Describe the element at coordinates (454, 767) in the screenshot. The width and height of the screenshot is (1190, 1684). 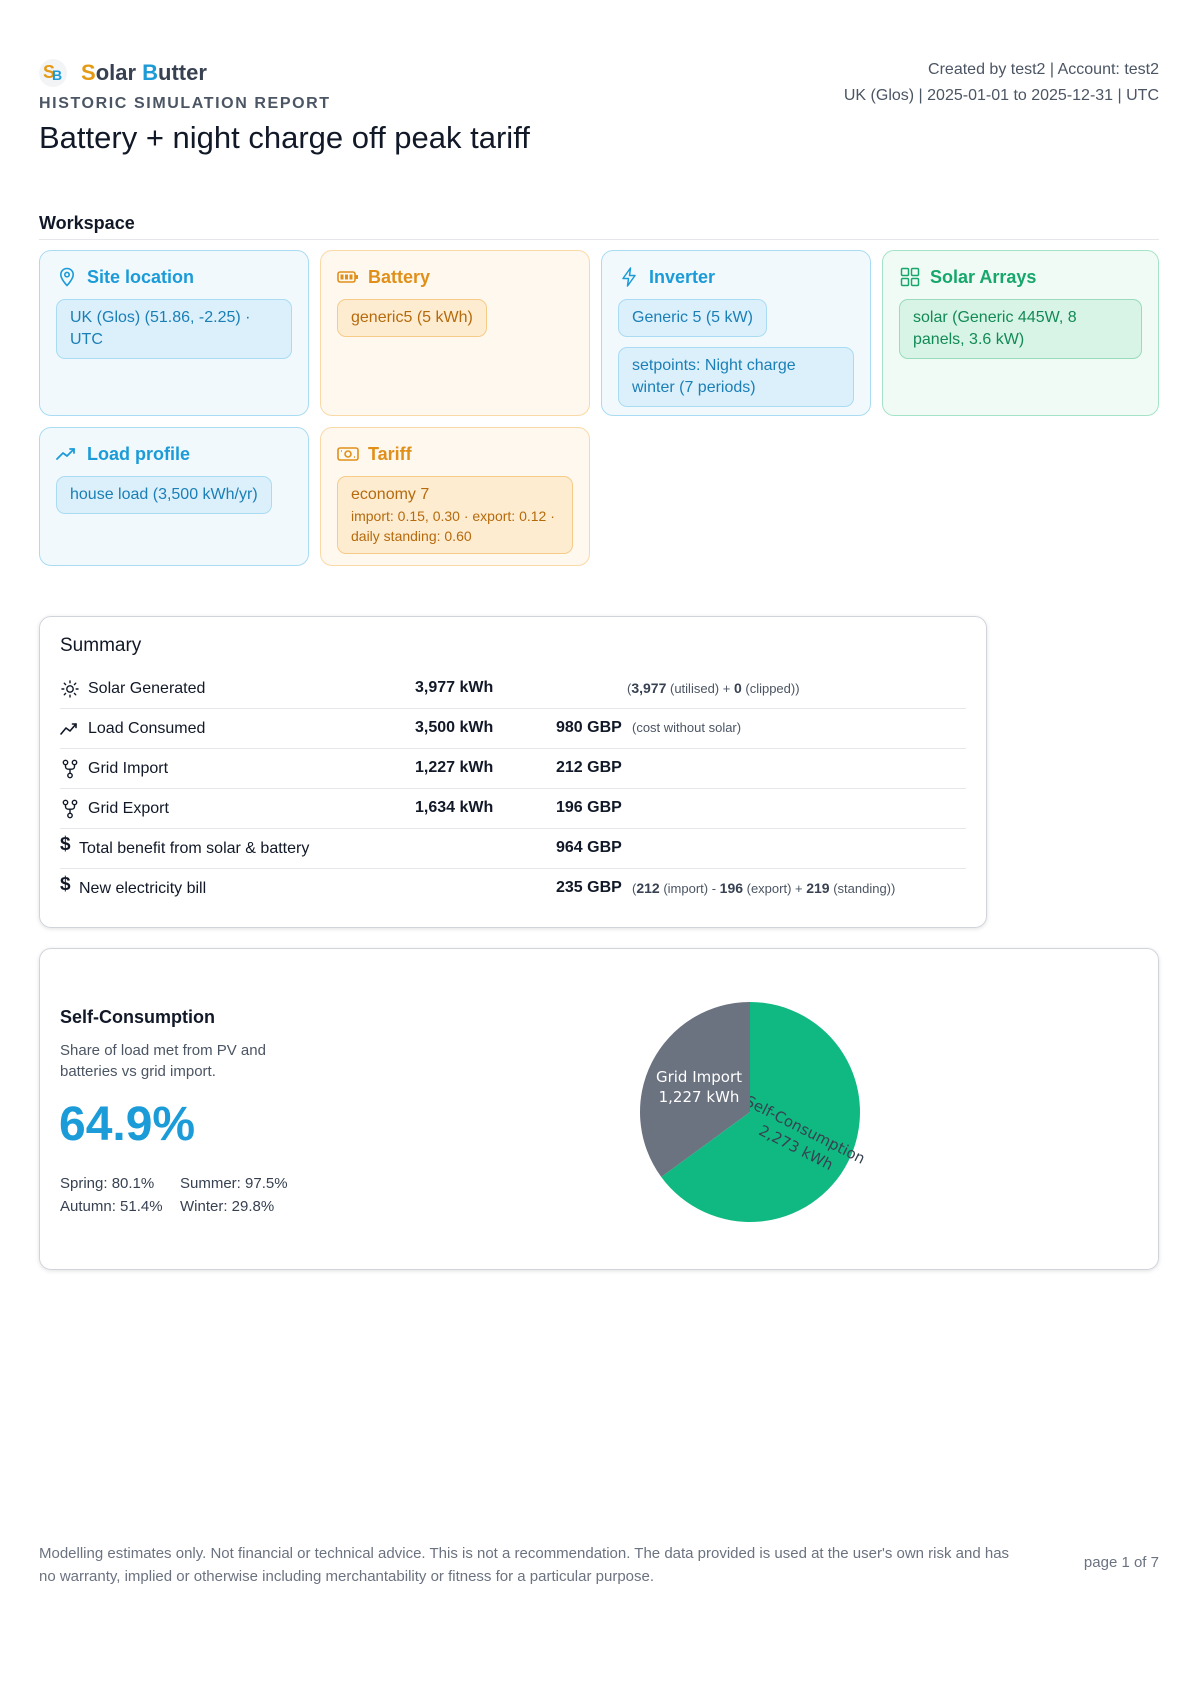
I see `summary-kwh: 1,227 kWh` at that location.